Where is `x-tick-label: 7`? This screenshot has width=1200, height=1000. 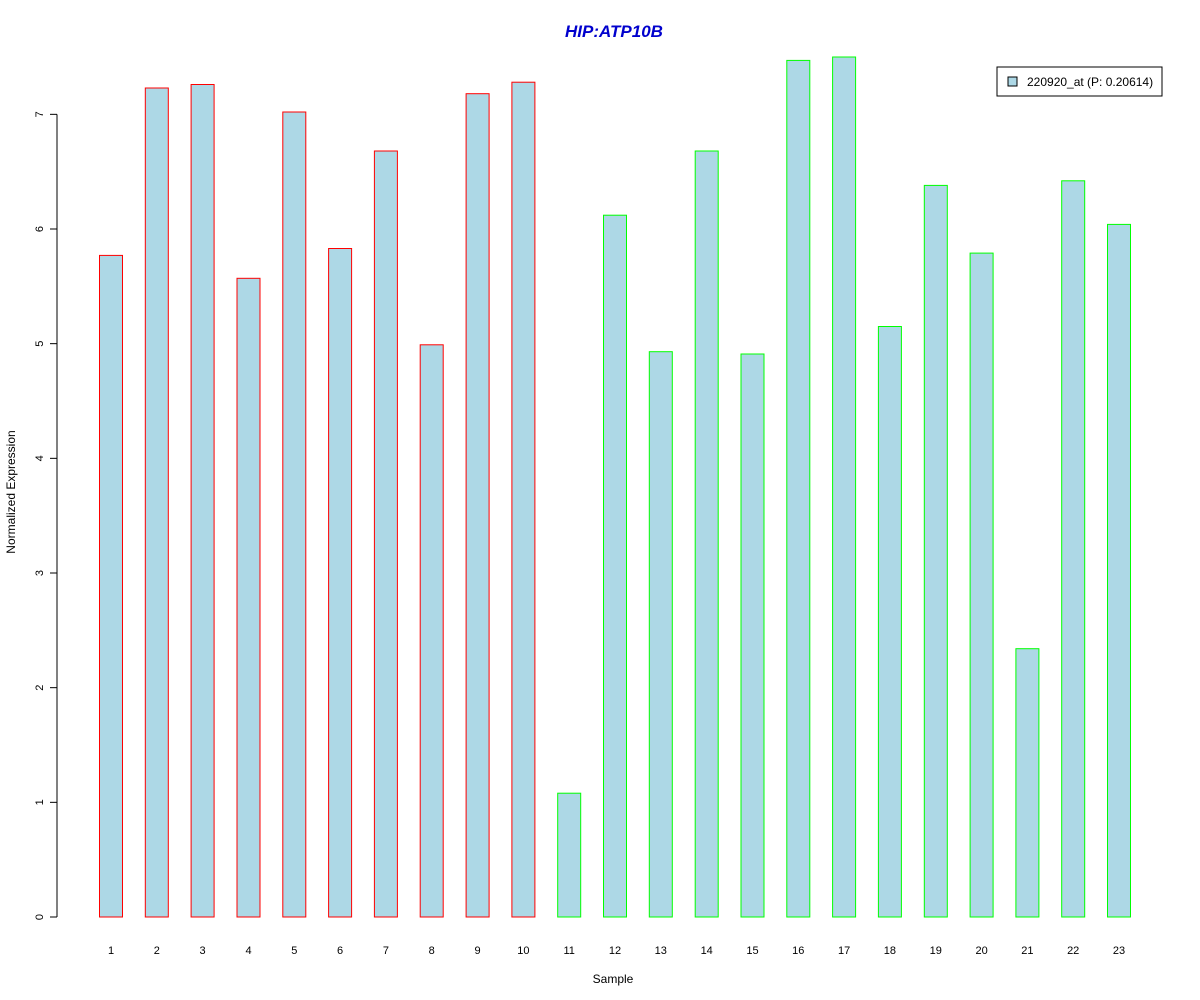
x-tick-label: 7 is located at coordinates (386, 951).